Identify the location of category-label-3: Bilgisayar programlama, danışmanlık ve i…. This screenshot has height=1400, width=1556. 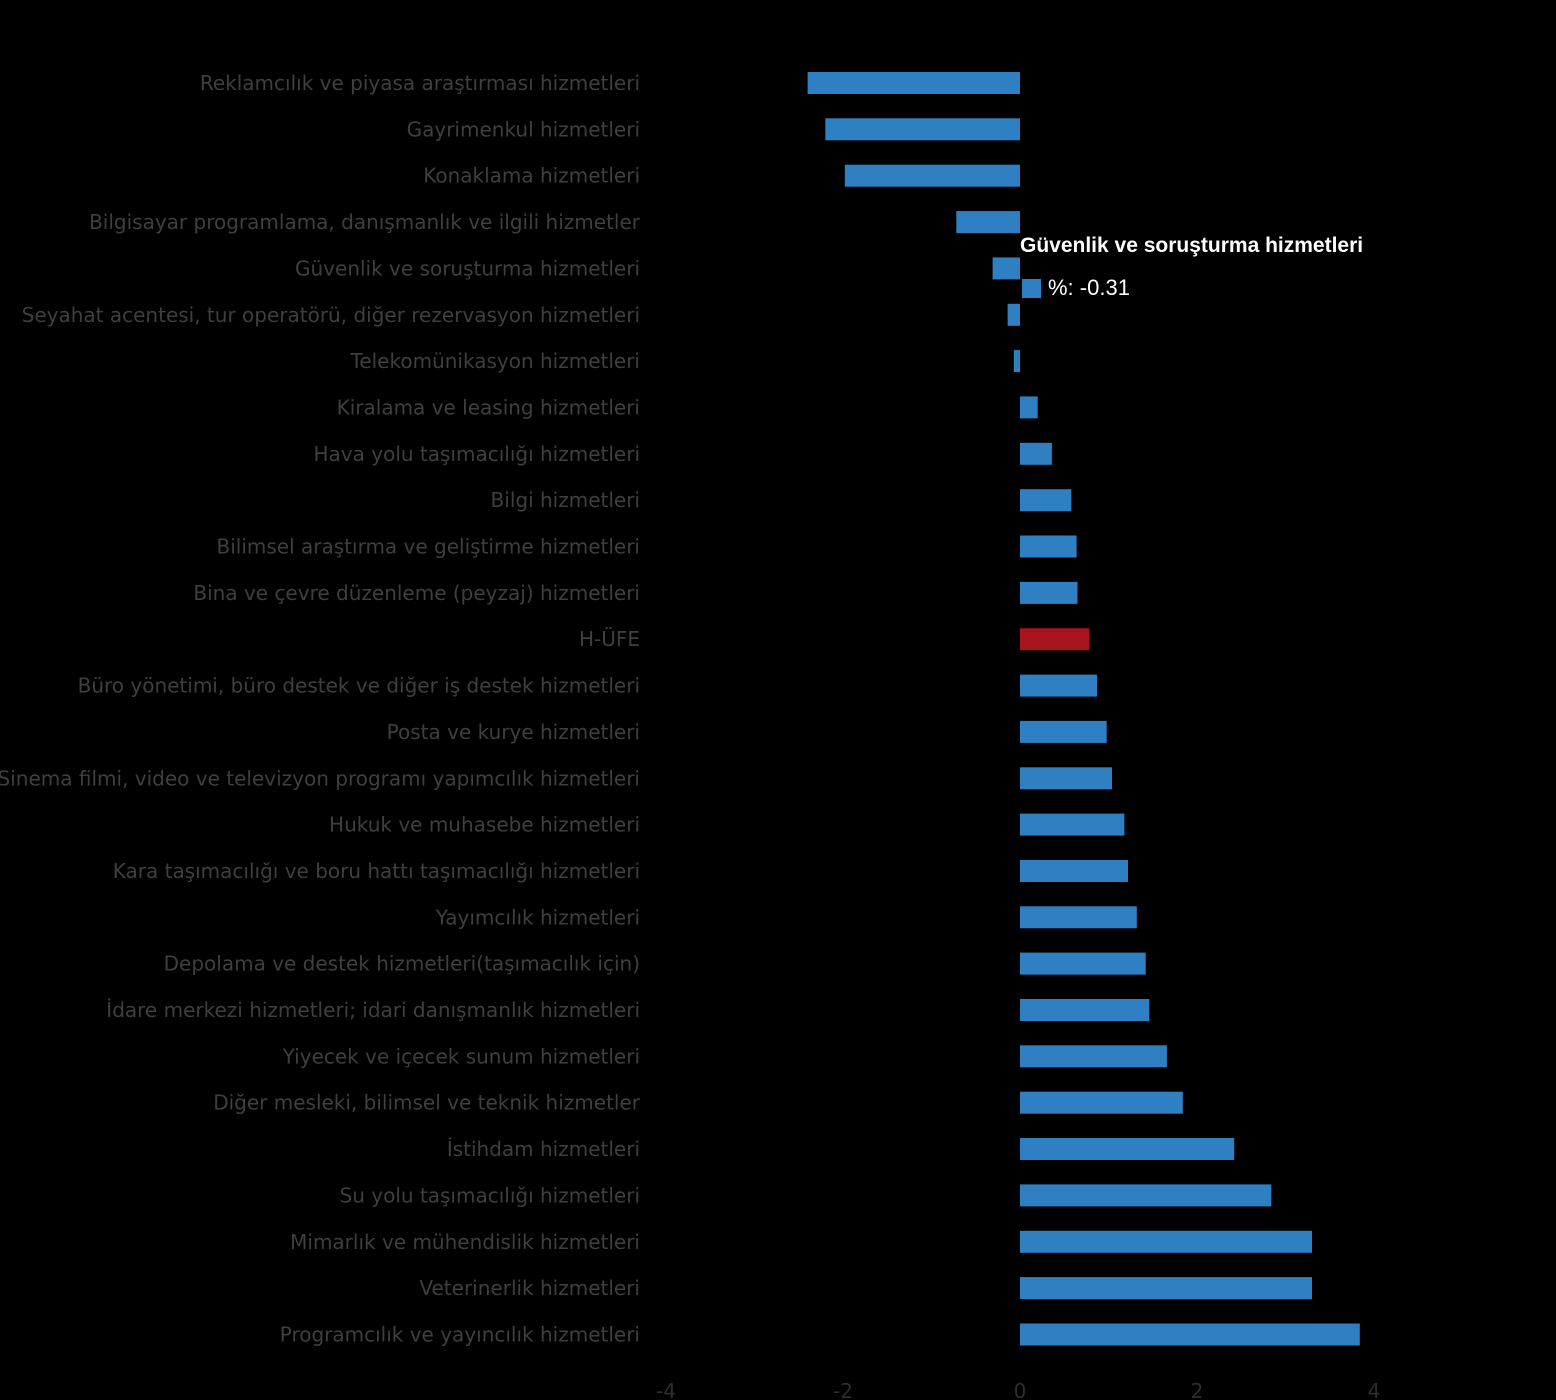
(365, 222).